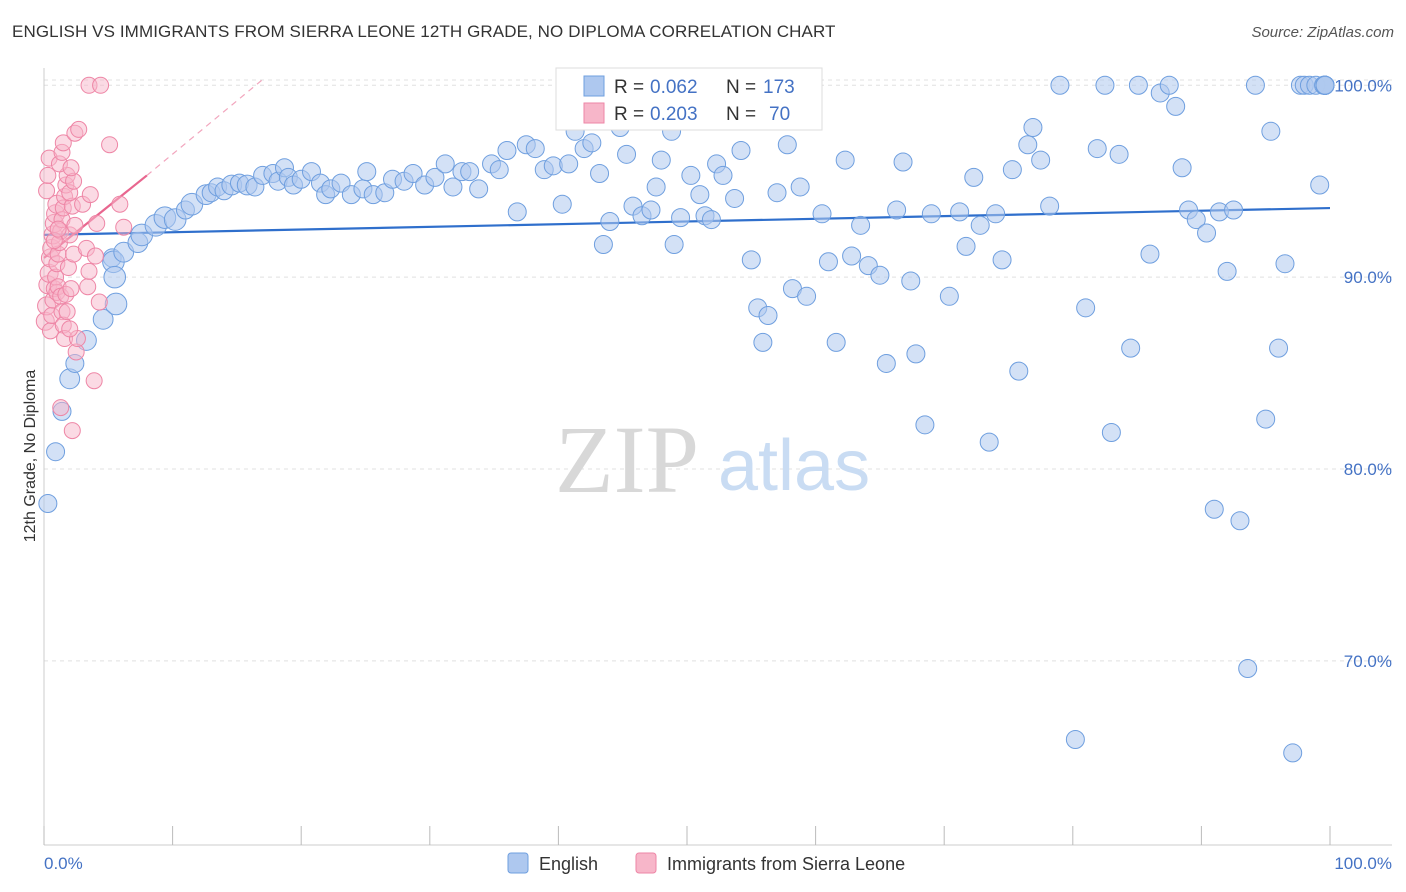  What do you see at coordinates (674, 114) in the screenshot?
I see `legend-sierra-r-value: 0.203` at bounding box center [674, 114].